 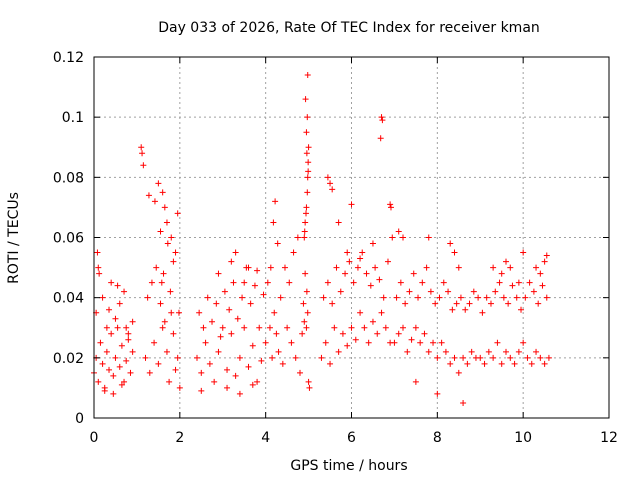 What do you see at coordinates (68, 178) in the screenshot?
I see `y-tick-label: 0.08` at bounding box center [68, 178].